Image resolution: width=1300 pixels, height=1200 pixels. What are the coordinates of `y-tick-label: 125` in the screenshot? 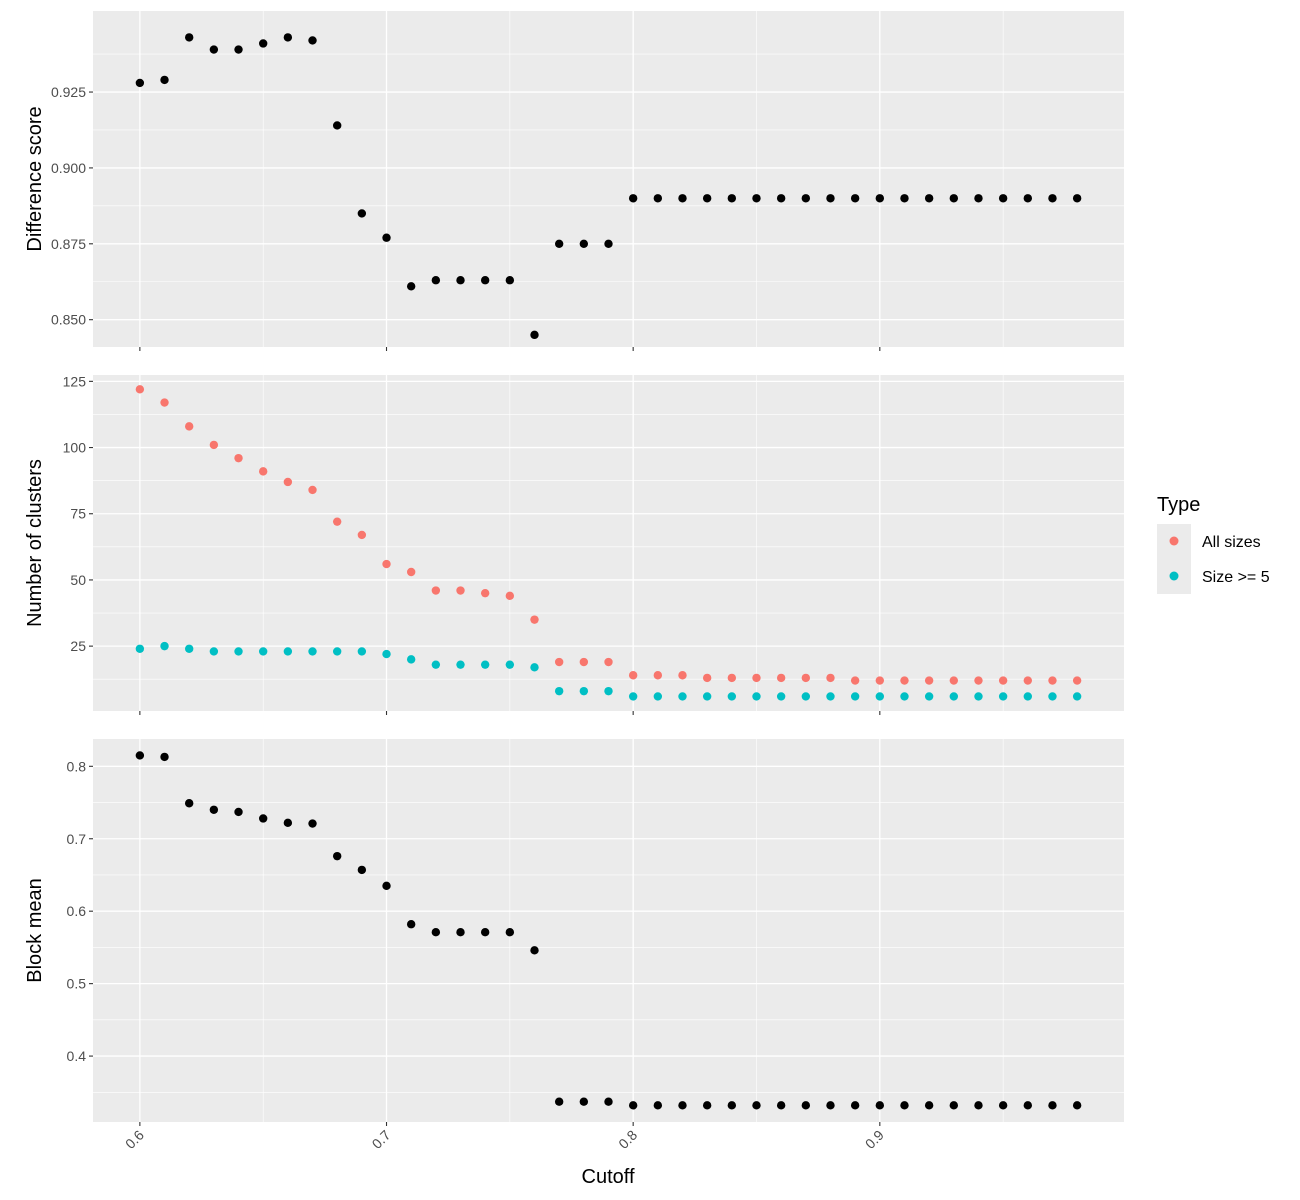 It's located at (75, 381).